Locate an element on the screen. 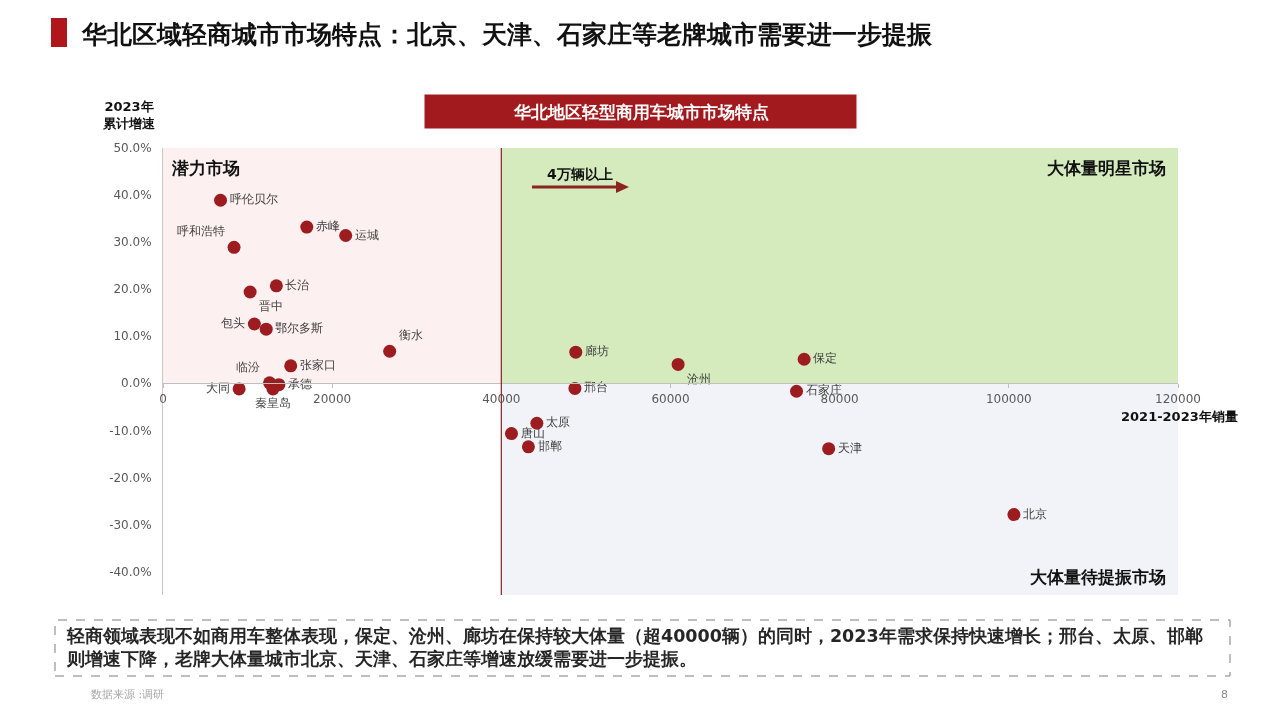  x-tick-label: 100000 is located at coordinates (1008, 398).